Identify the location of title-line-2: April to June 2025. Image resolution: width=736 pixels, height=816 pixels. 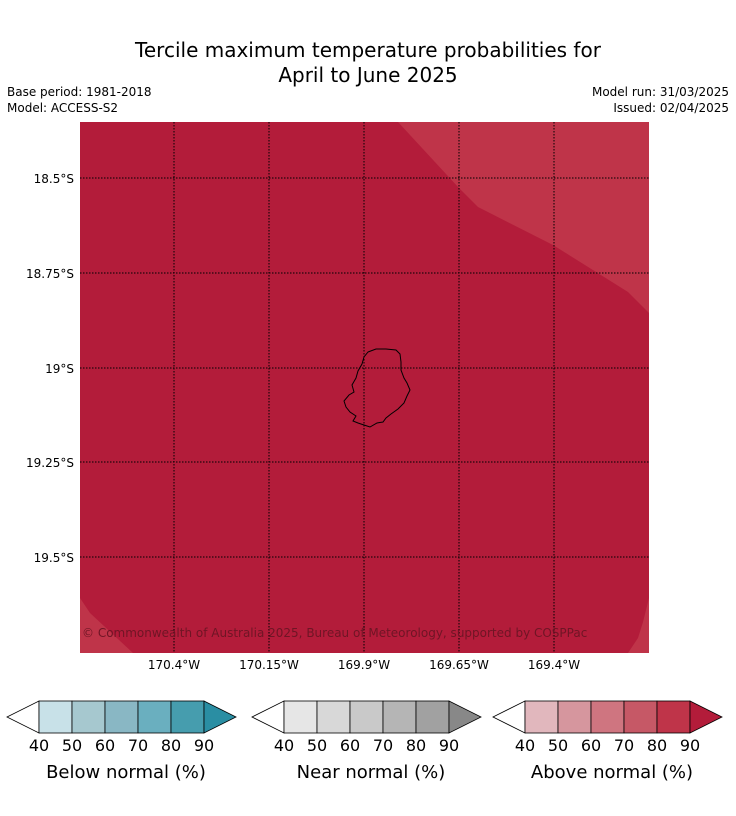
(368, 75).